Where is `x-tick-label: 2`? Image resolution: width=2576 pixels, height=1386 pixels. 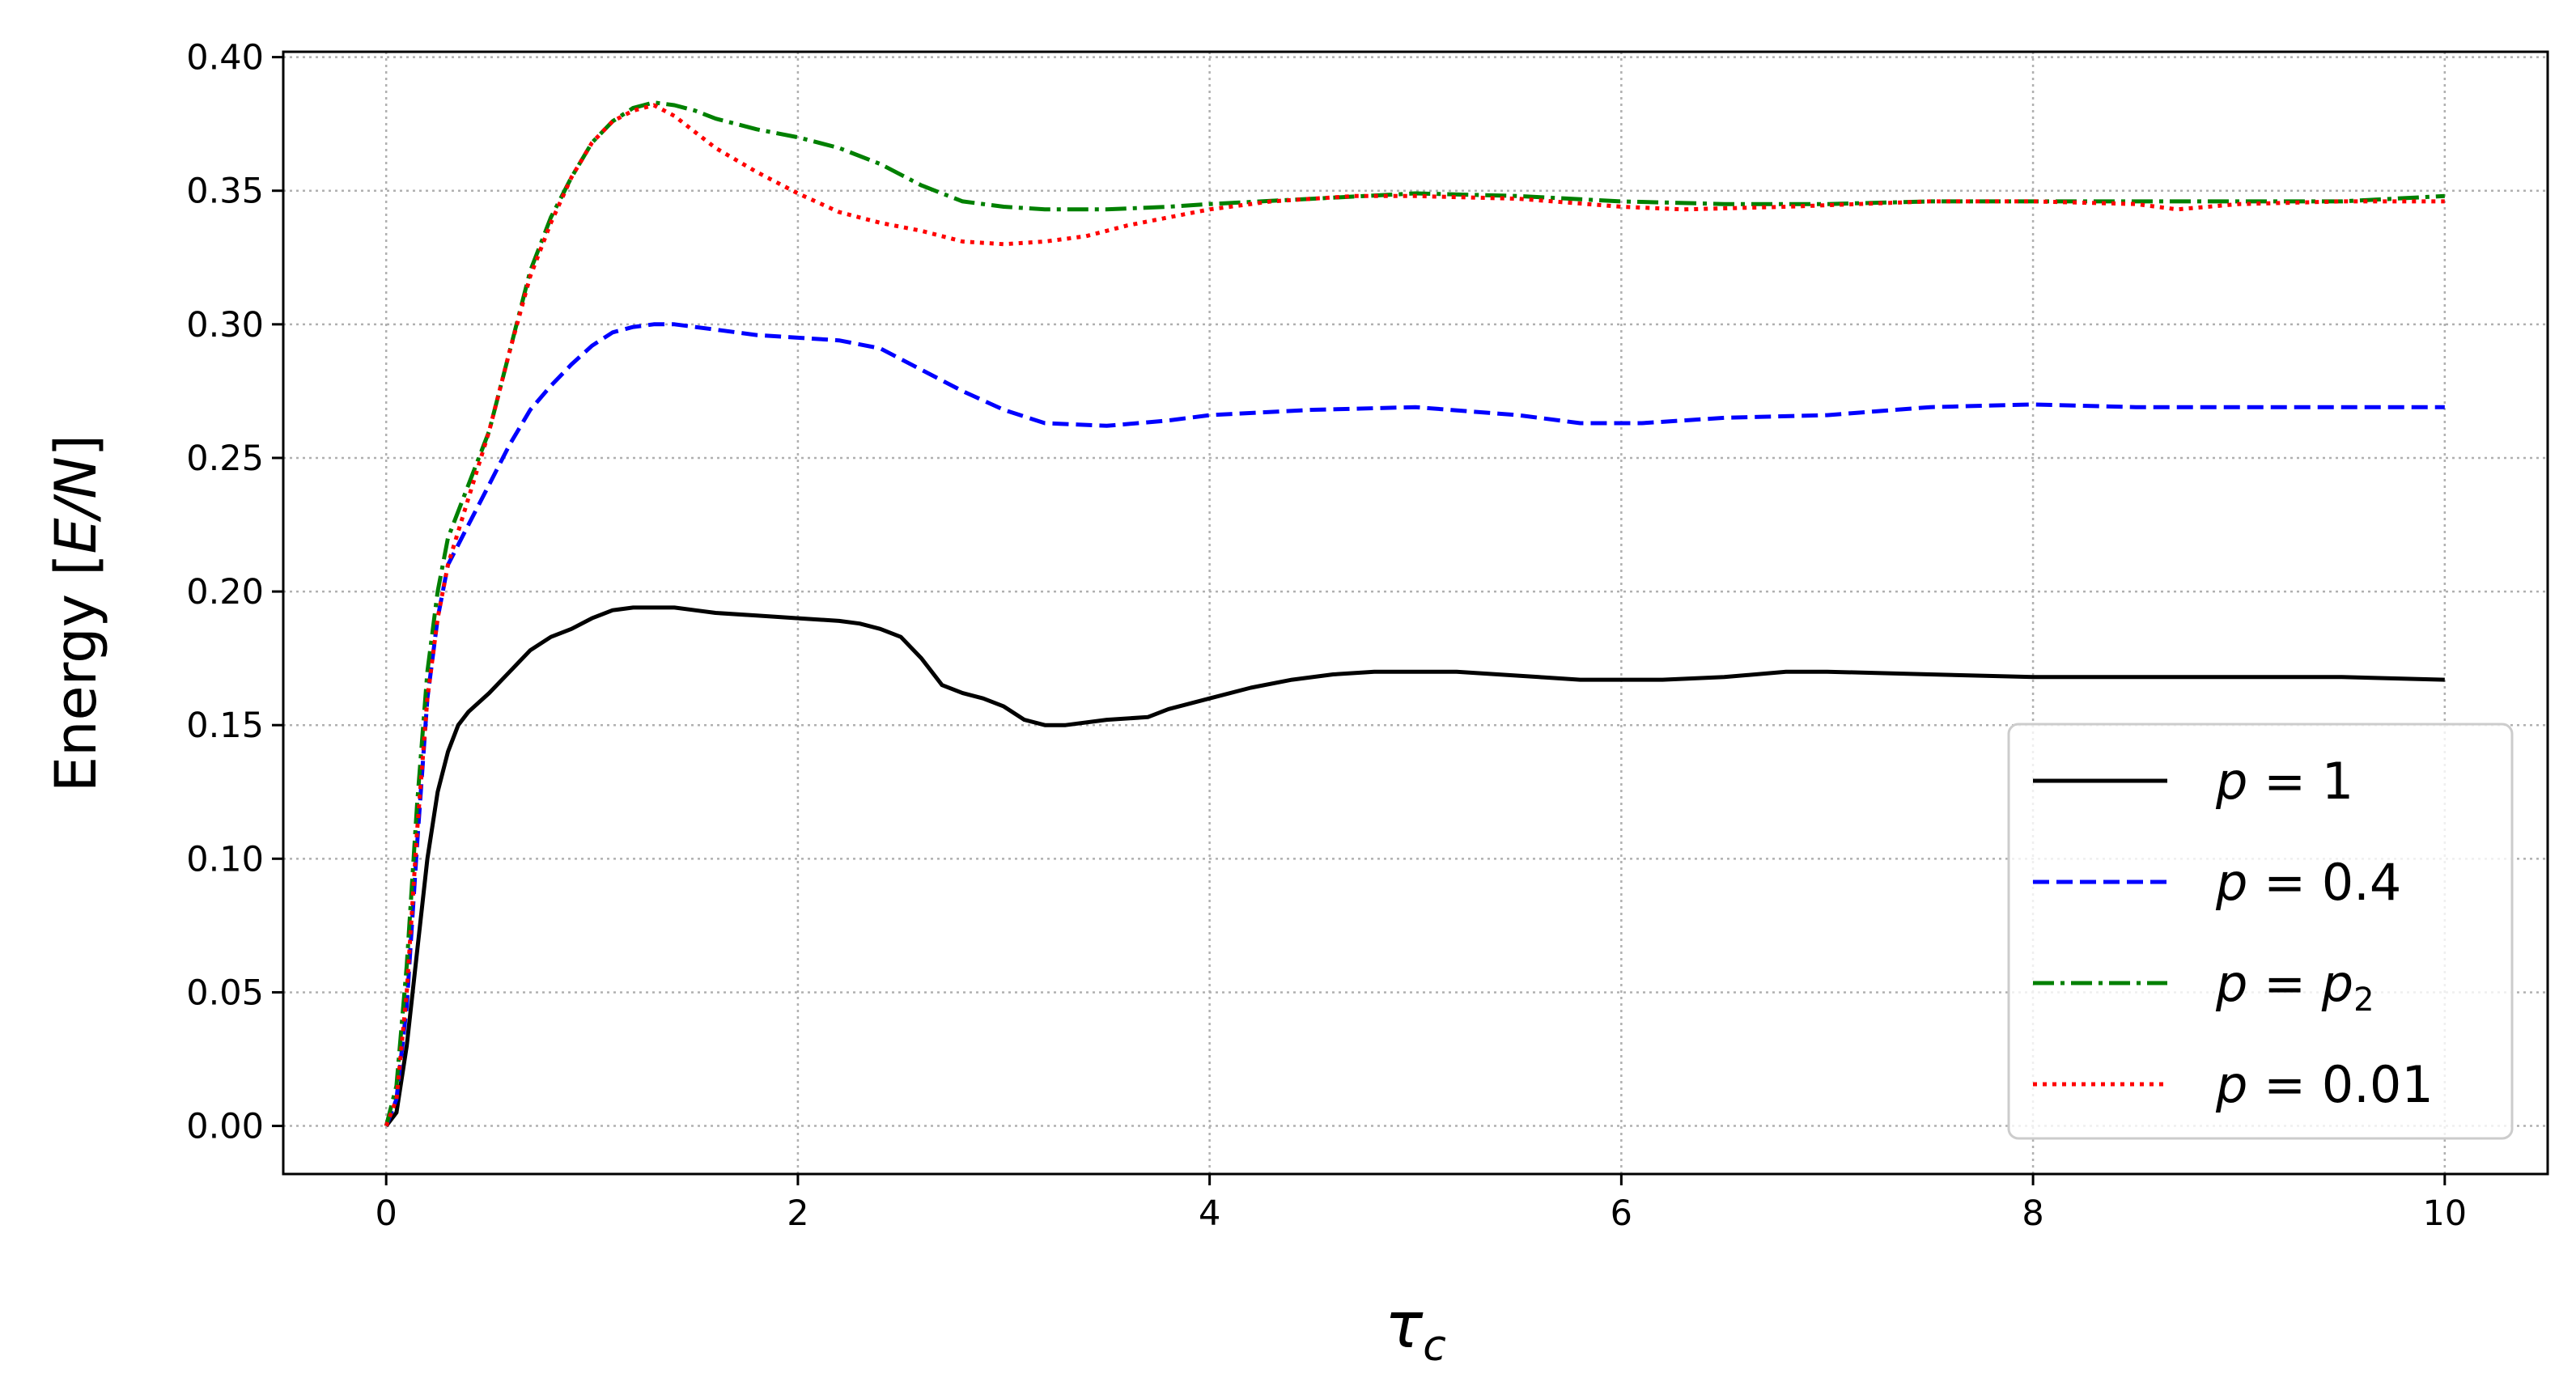 x-tick-label: 2 is located at coordinates (797, 1213).